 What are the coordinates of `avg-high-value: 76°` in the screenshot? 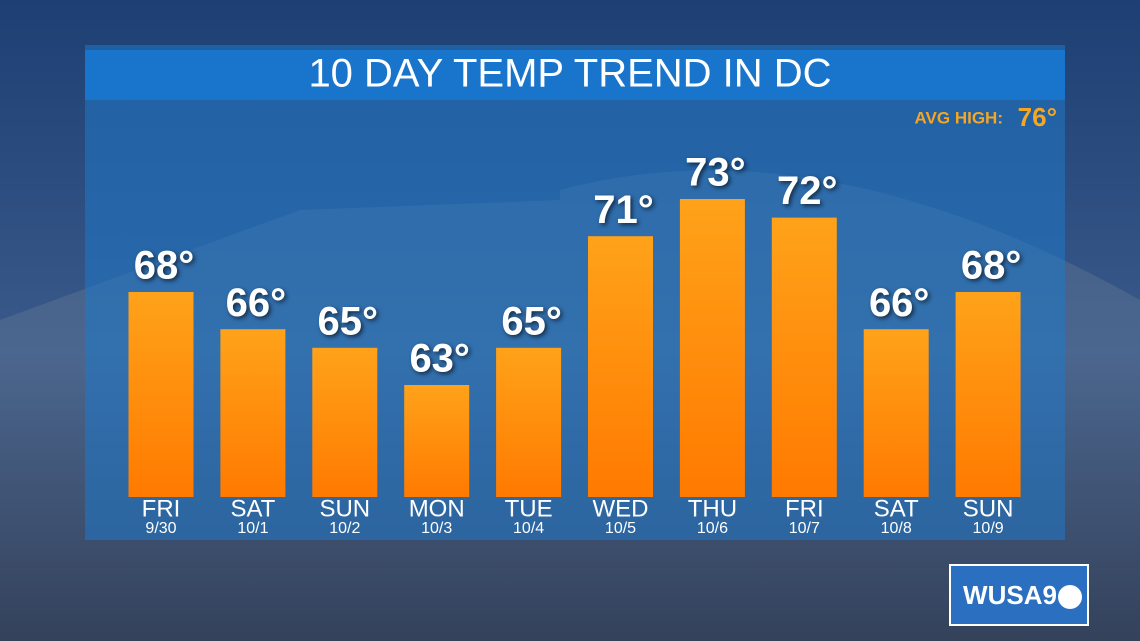 It's located at (1037, 117).